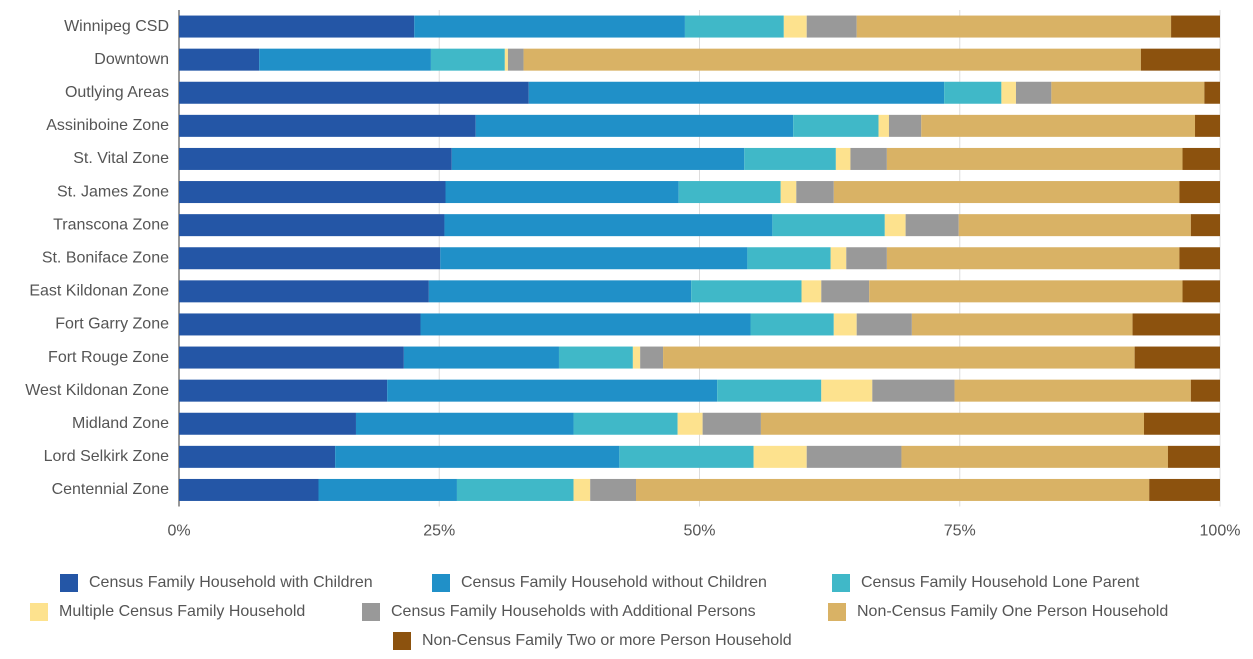 The height and width of the screenshot is (659, 1253). What do you see at coordinates (120, 423) in the screenshot?
I see `y-tick-label: Midland Zone` at bounding box center [120, 423].